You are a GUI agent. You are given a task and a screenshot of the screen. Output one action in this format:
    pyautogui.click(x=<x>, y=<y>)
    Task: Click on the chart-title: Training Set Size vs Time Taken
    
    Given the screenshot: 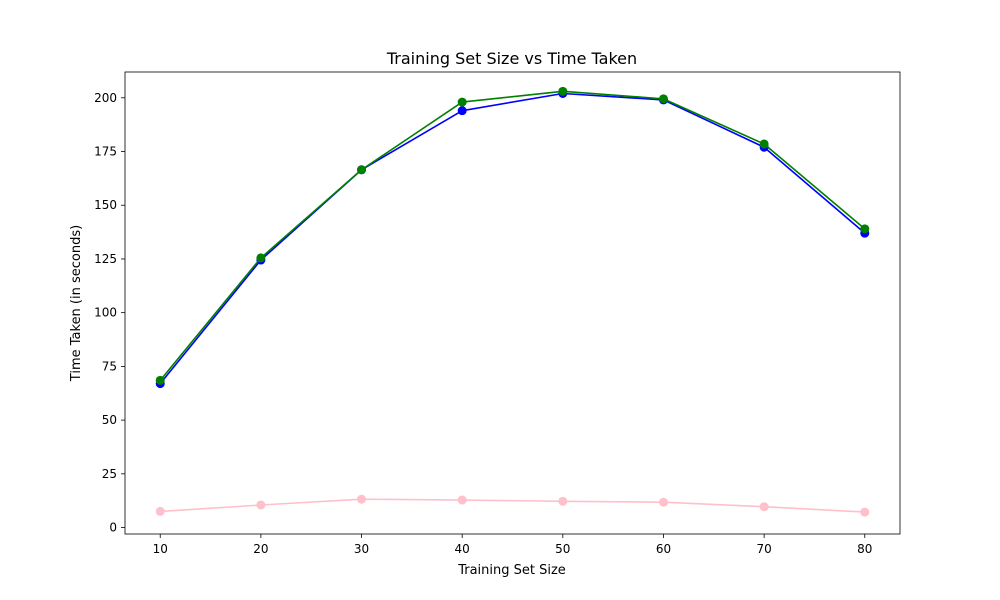 What is the action you would take?
    pyautogui.click(x=511, y=58)
    